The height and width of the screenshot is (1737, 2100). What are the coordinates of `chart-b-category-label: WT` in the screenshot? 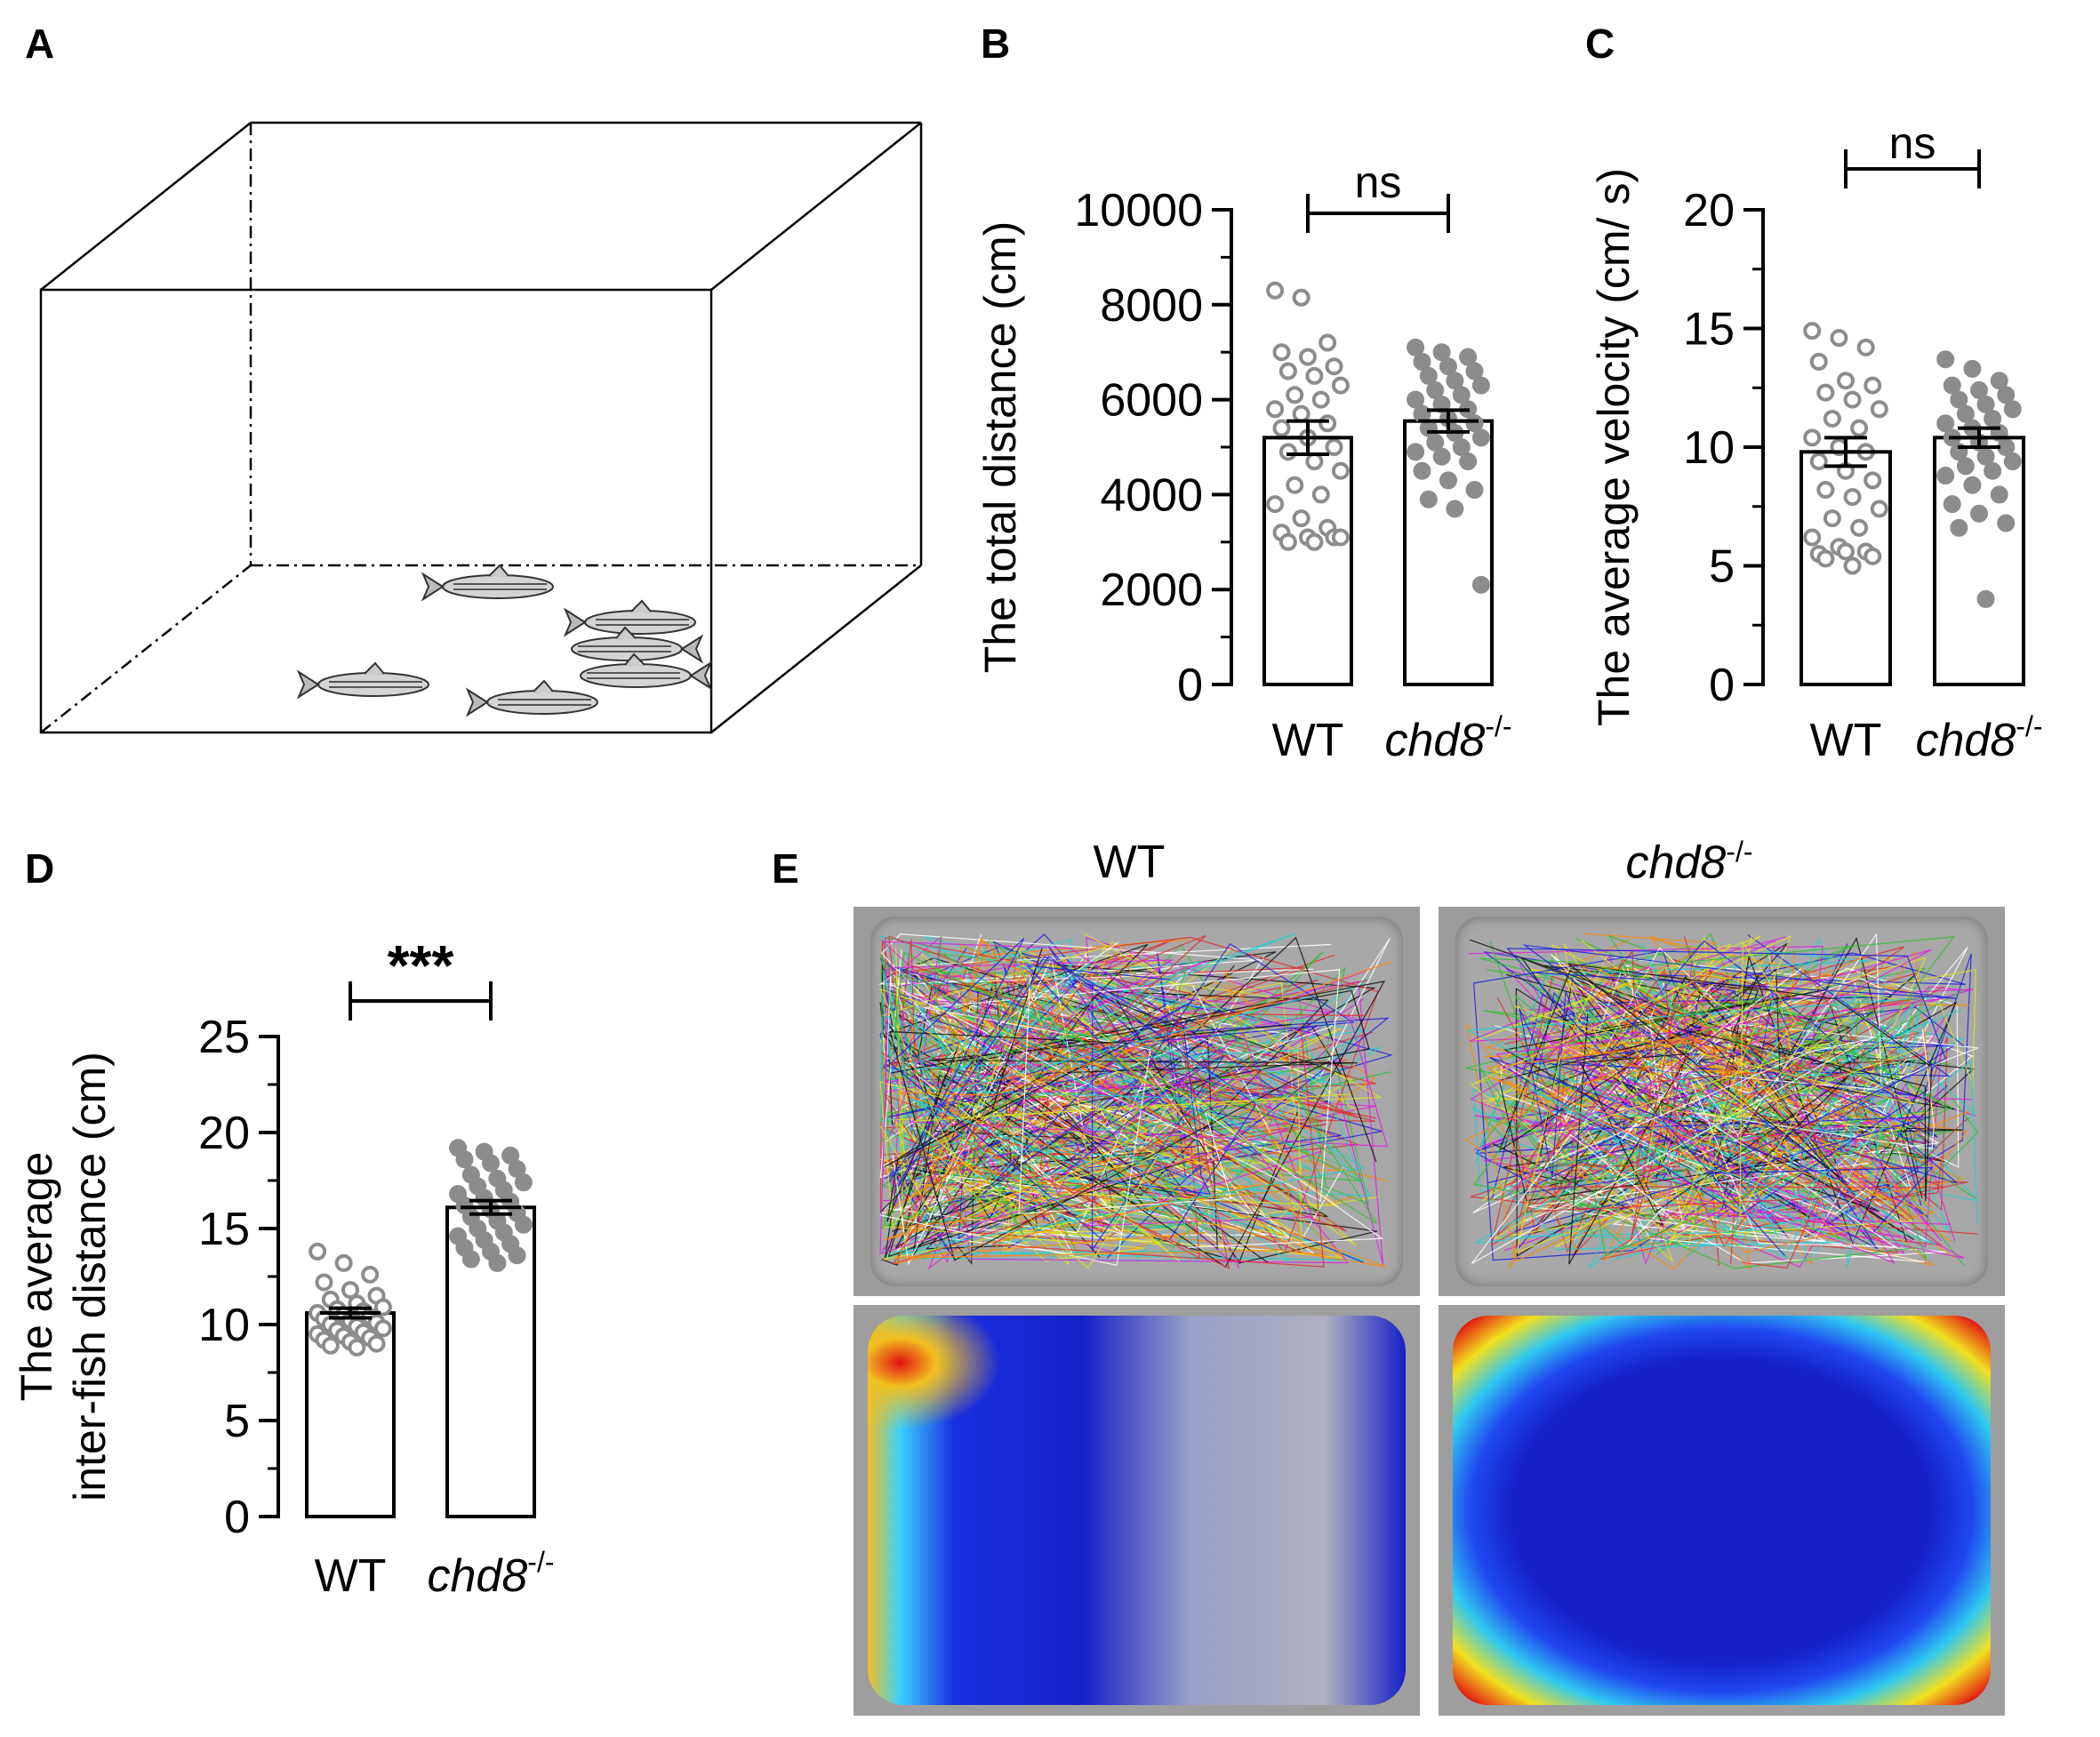 It's located at (1308, 740).